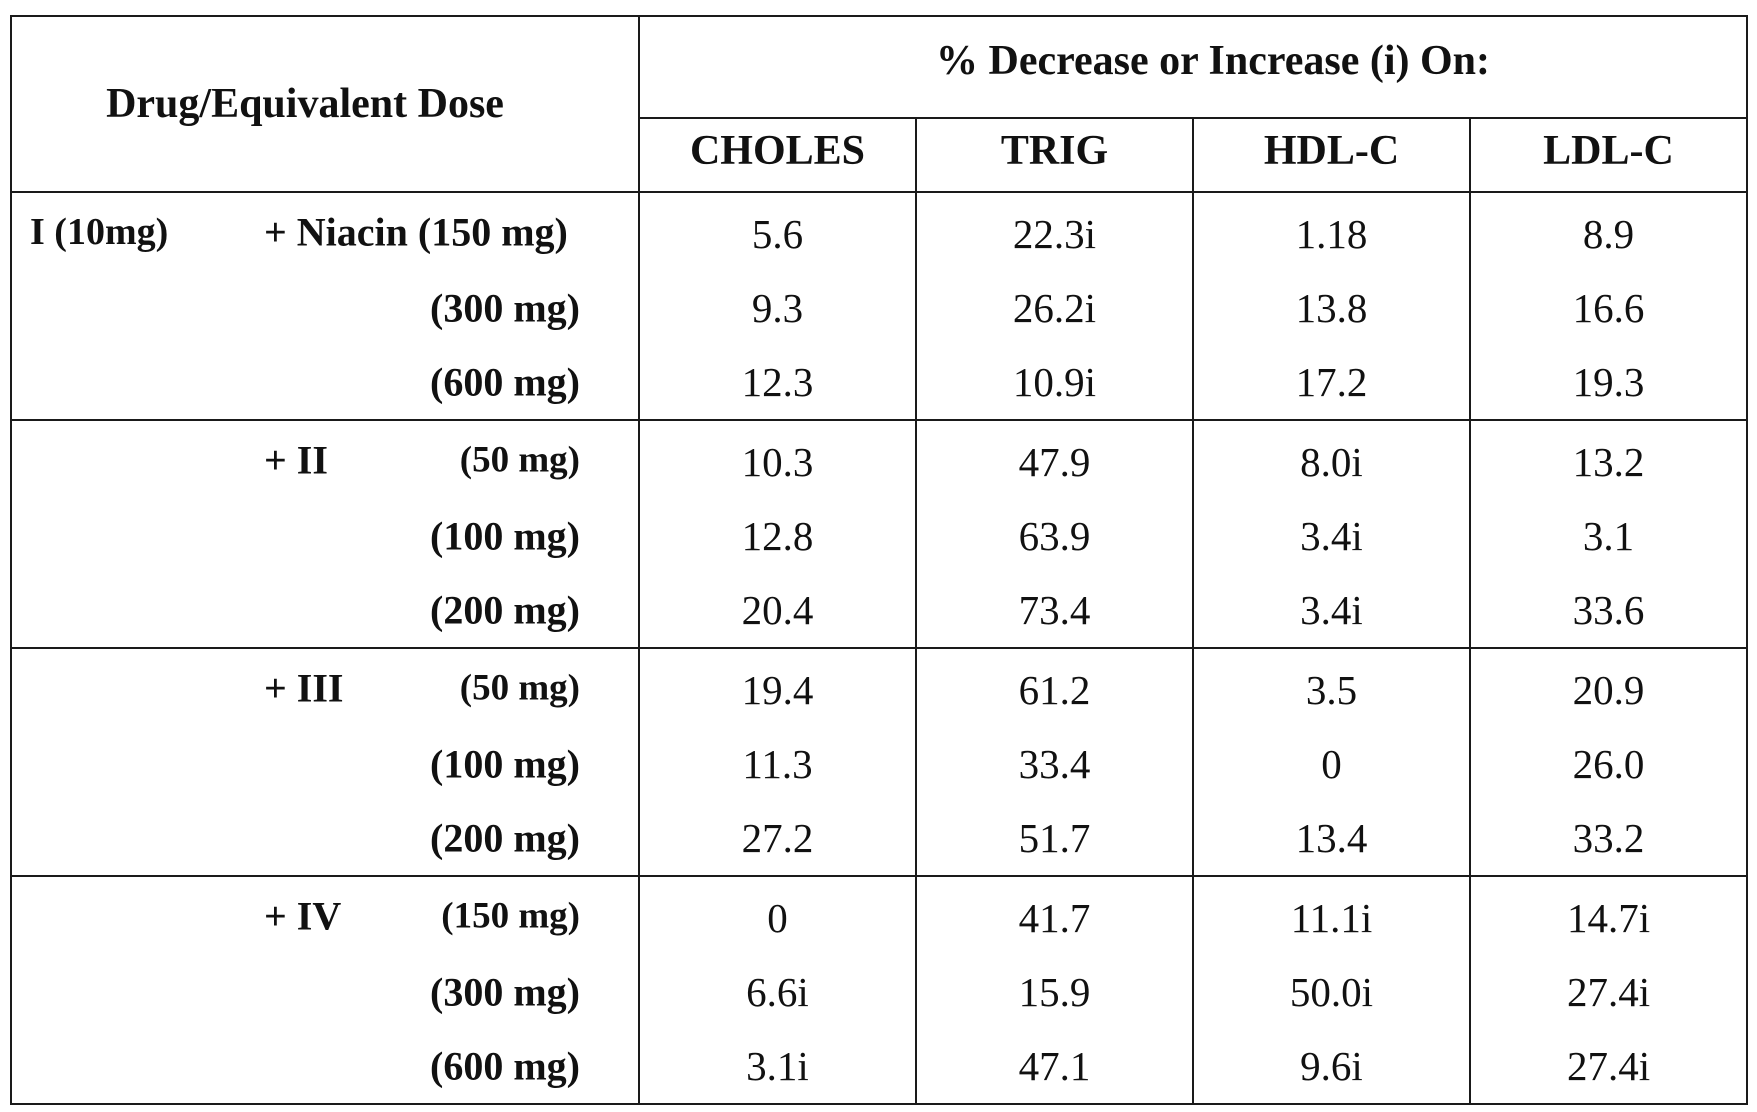  I want to click on table-row: + IV(150 mg)0 41.7 11.1i 14.7i, so click(879, 915).